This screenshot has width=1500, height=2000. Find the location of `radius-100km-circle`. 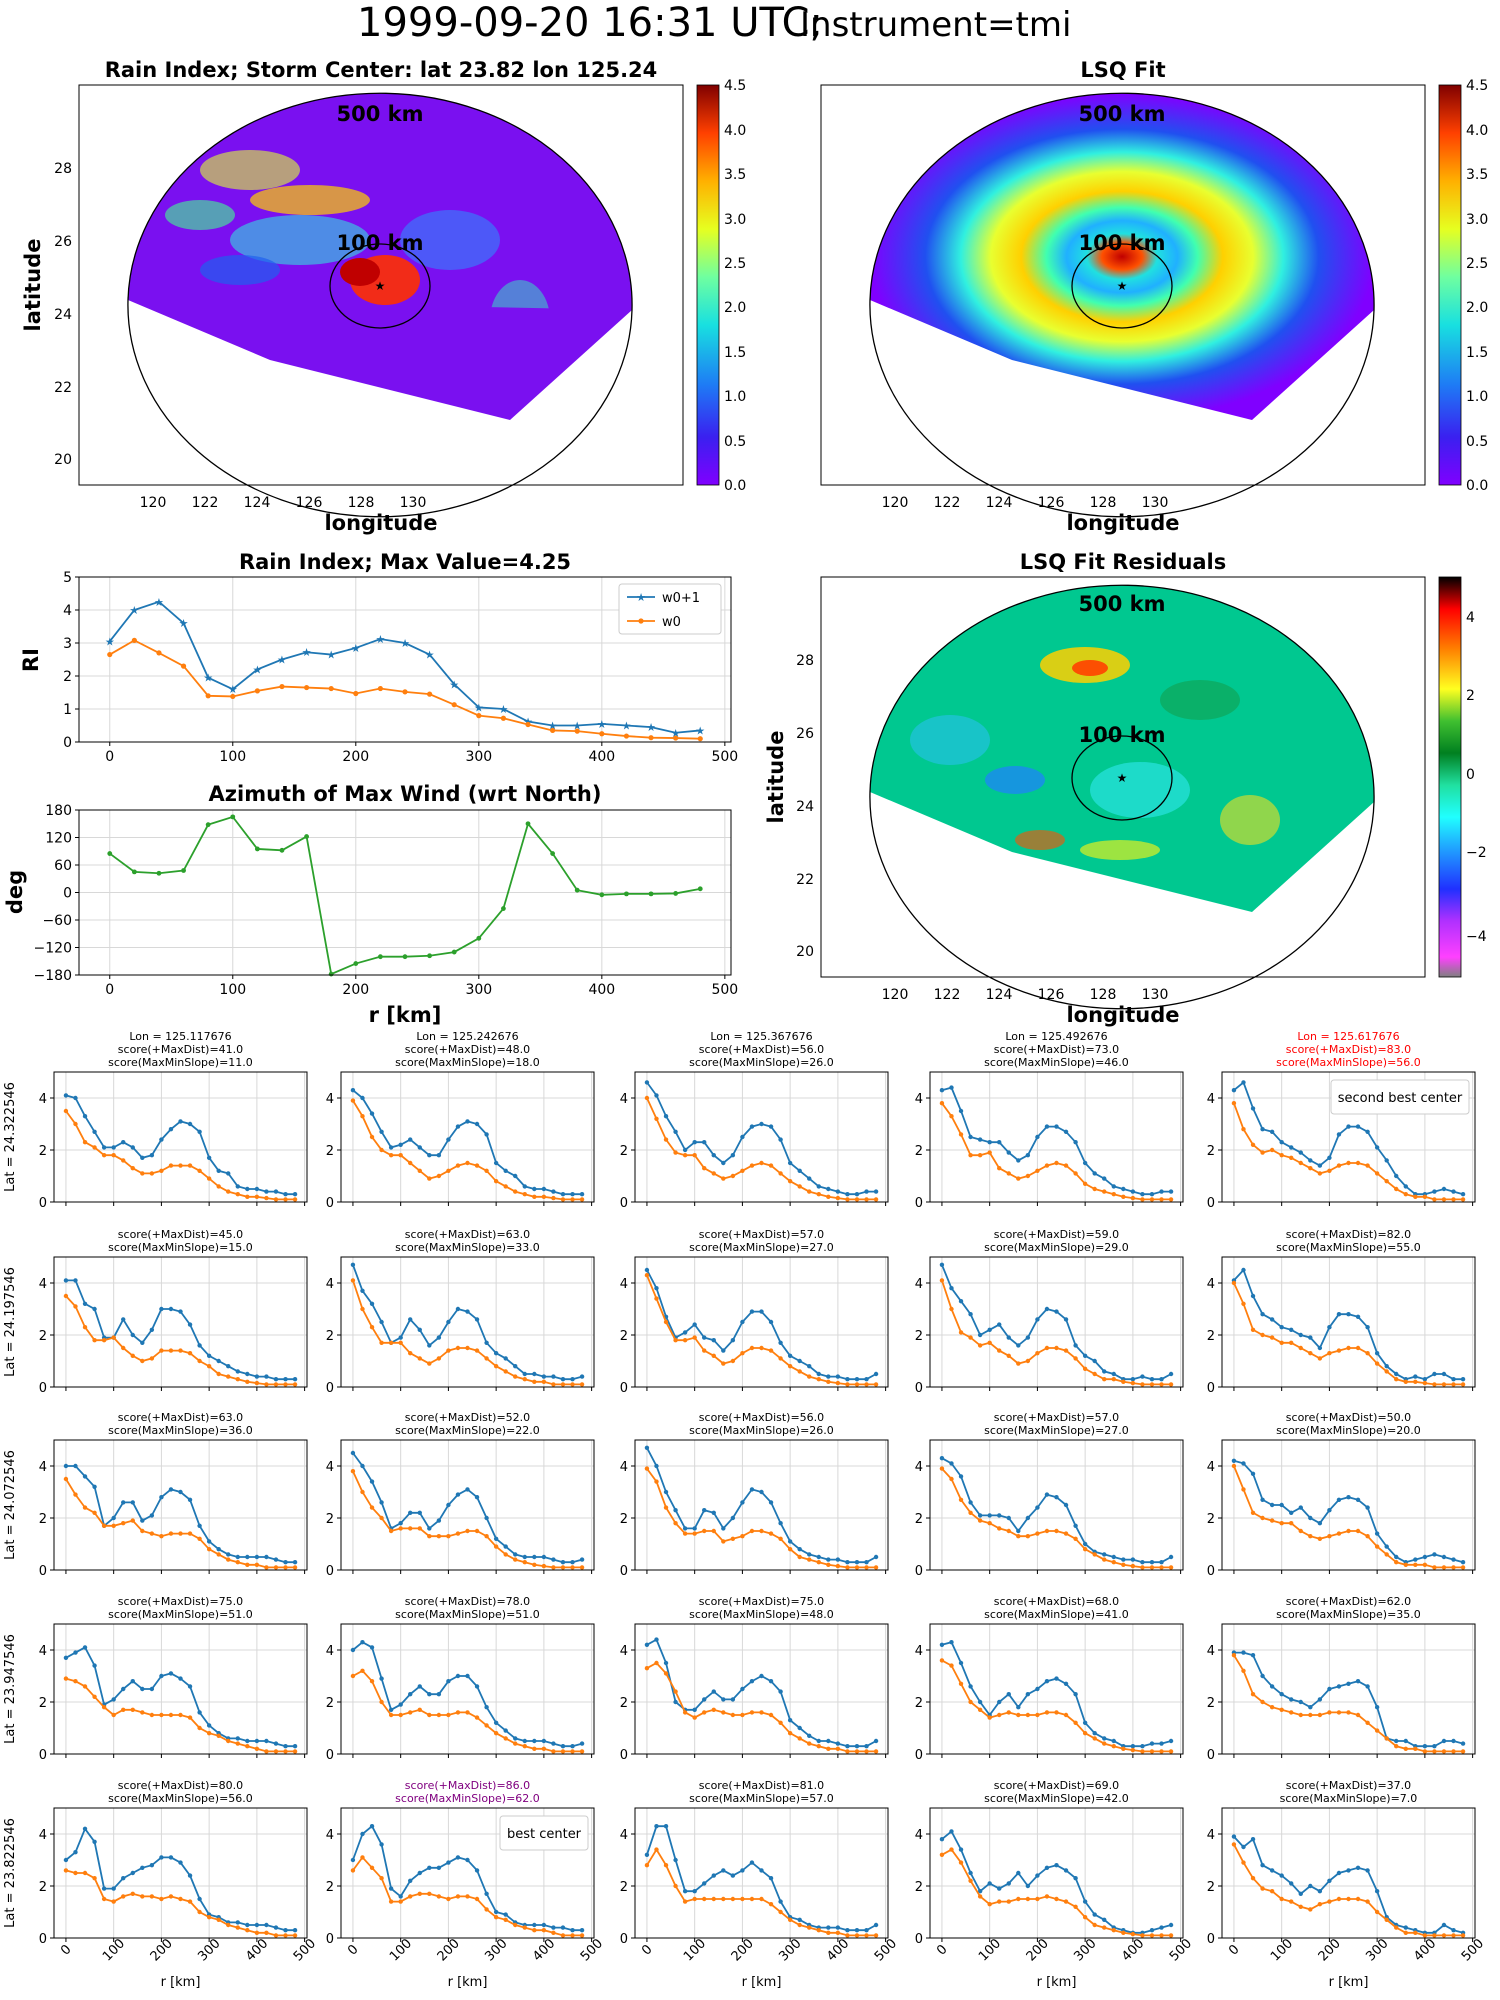

radius-100km-circle is located at coordinates (1122, 286).